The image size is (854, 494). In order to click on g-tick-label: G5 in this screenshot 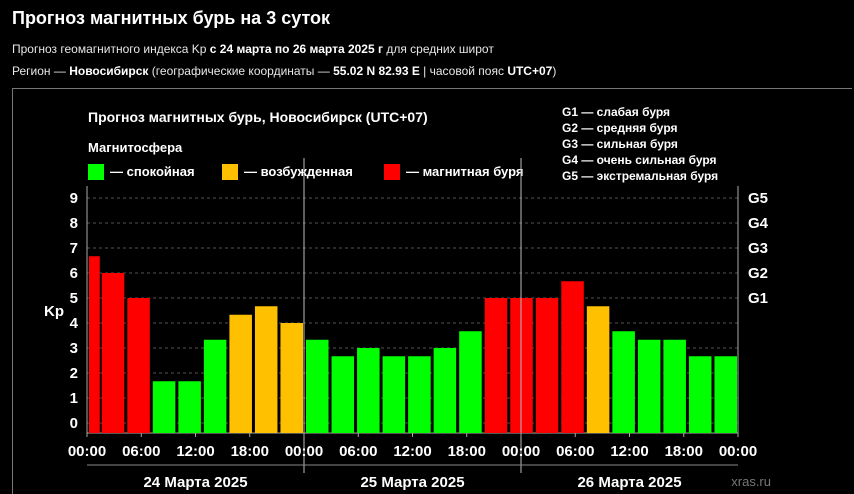, I will do `click(758, 198)`.